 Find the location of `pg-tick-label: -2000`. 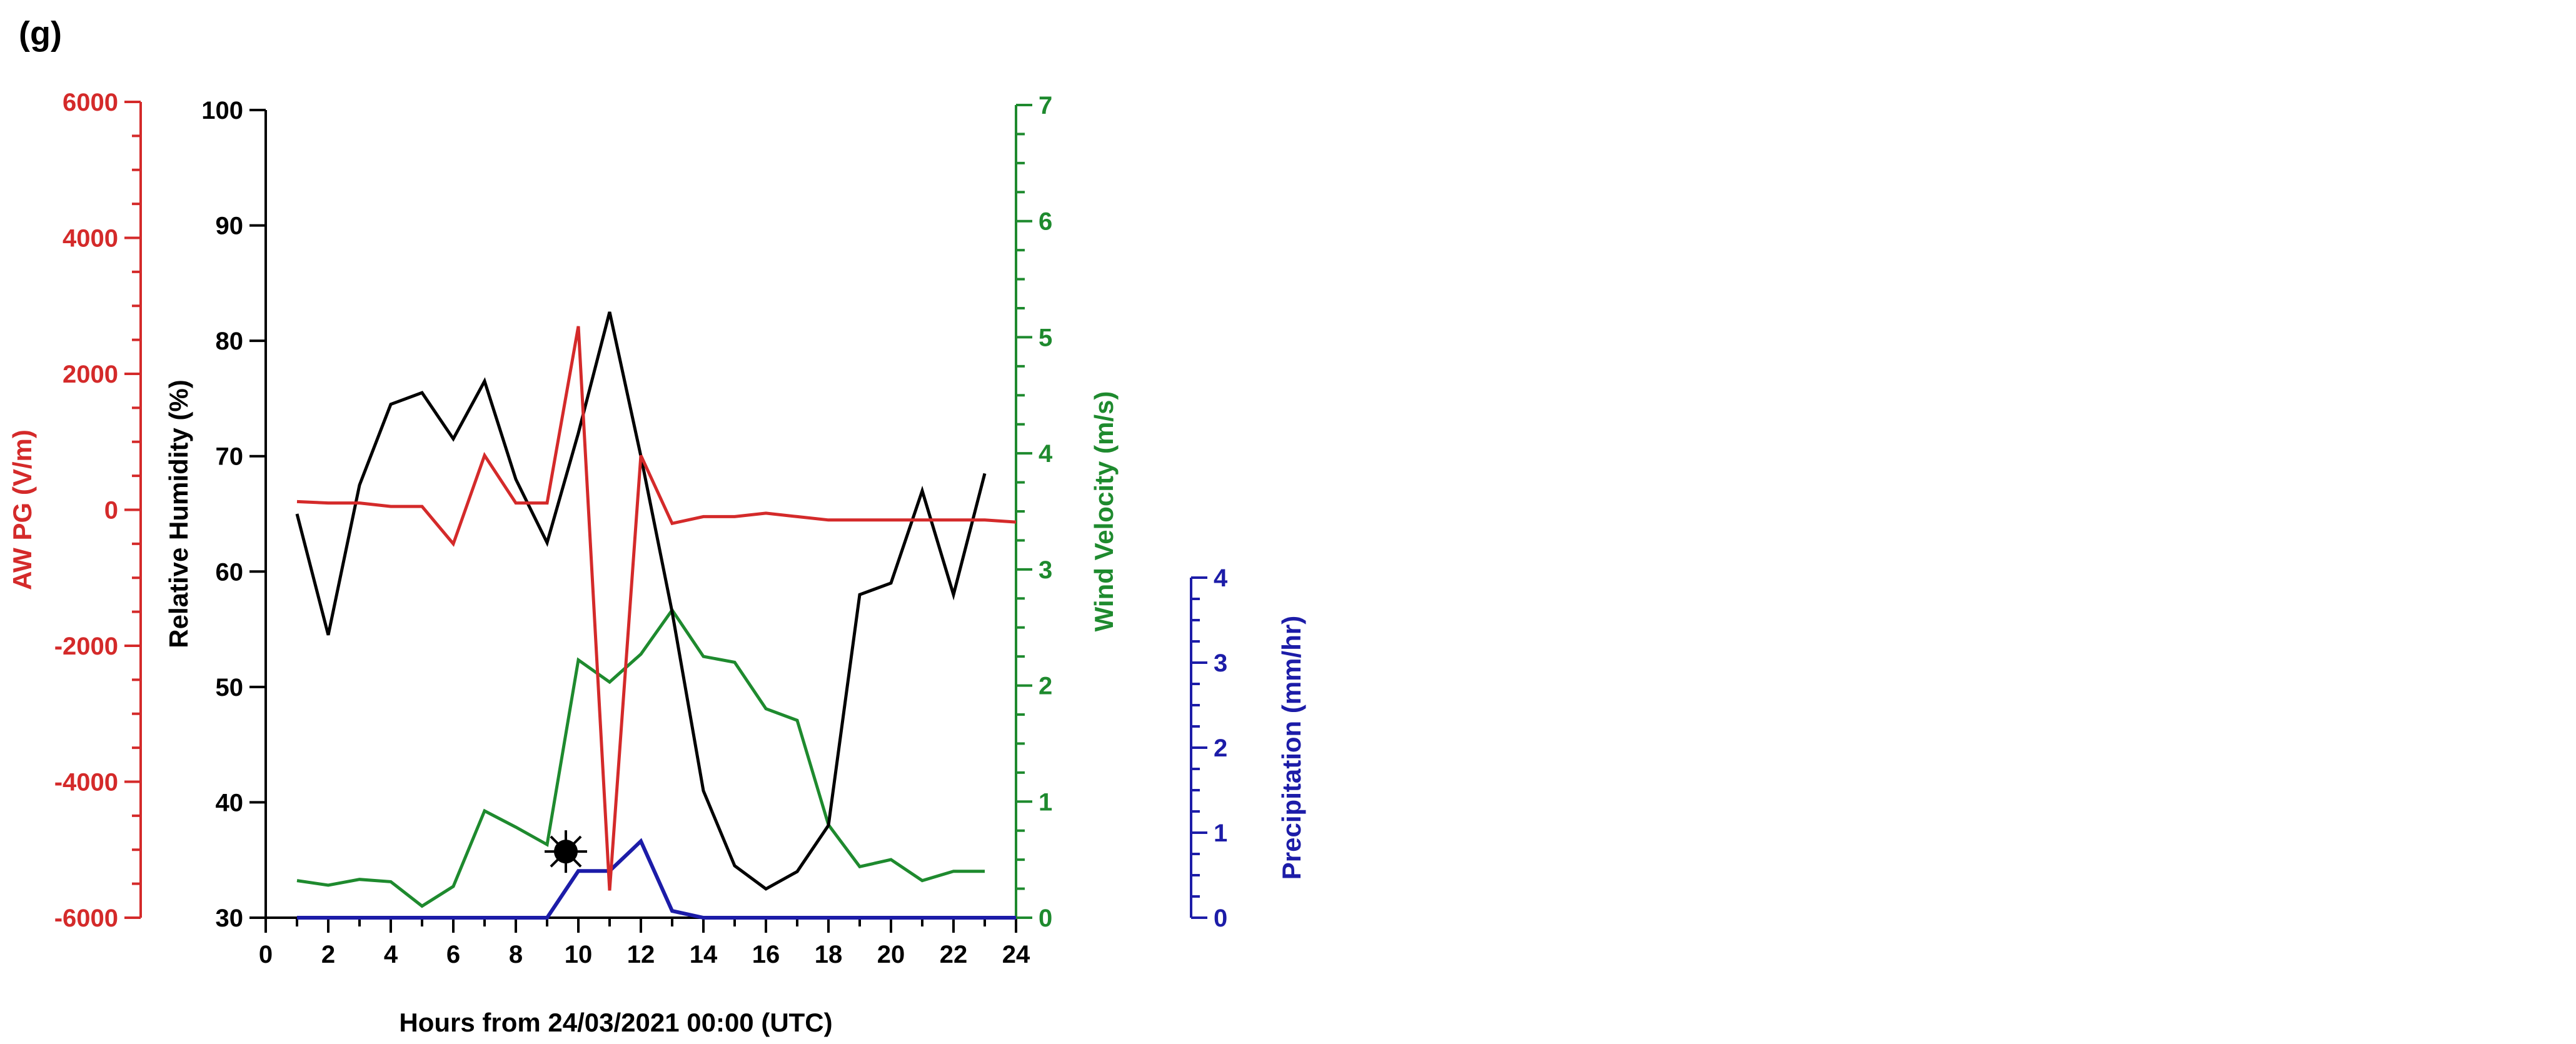

pg-tick-label: -2000 is located at coordinates (86, 646).